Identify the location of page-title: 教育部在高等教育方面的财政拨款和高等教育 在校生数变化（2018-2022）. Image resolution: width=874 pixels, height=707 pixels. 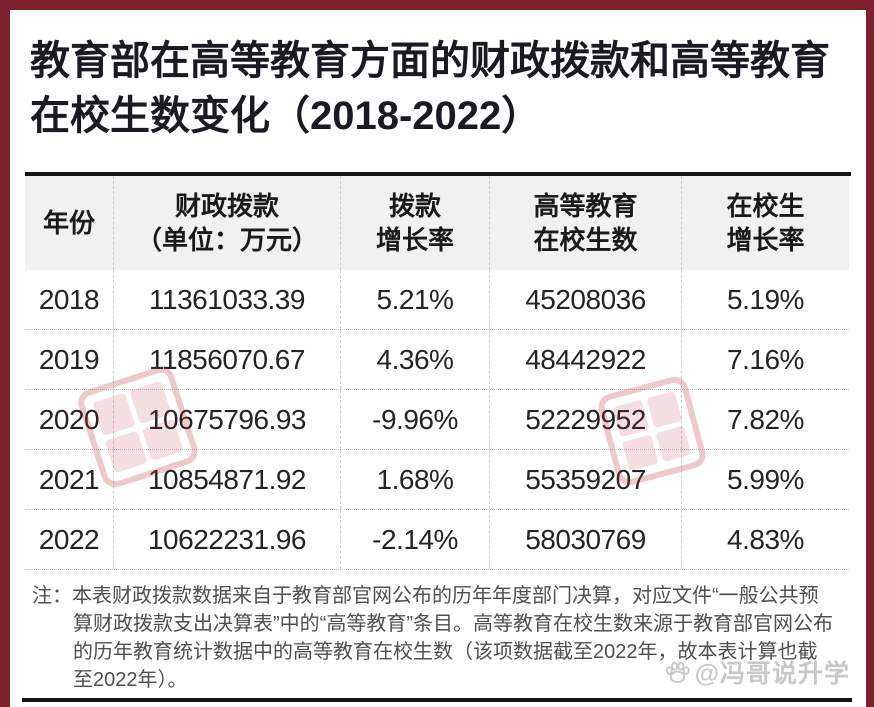
(430, 88).